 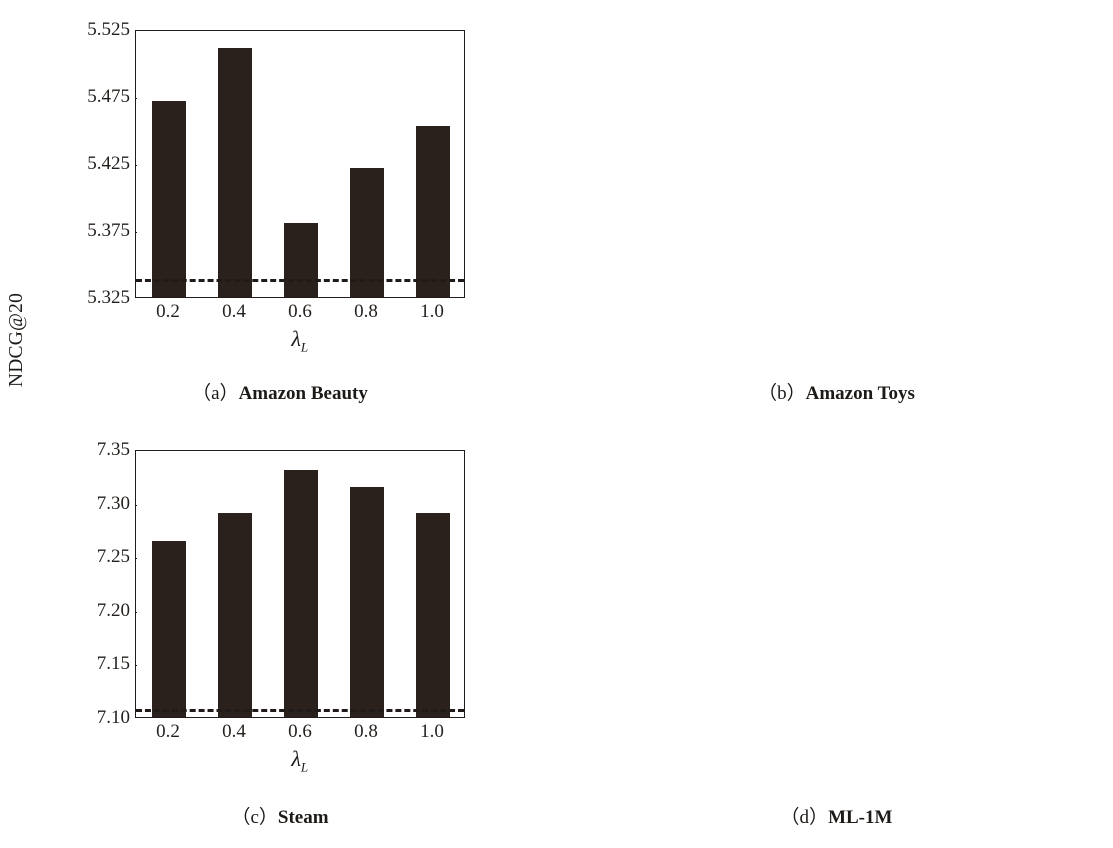 I want to click on panel-caption-c: （c）Steam, so click(x=280, y=815).